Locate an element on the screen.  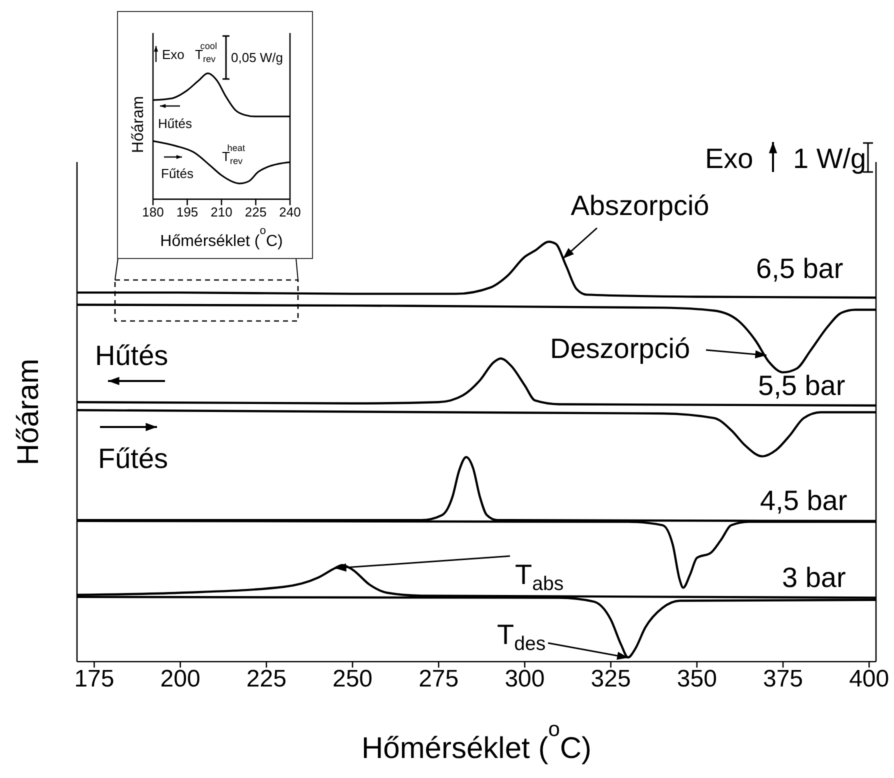
x-tick-label: 200 is located at coordinates (180, 679).